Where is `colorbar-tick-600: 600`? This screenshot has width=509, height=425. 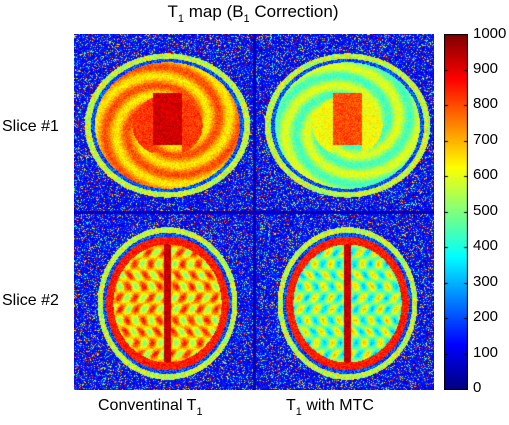 colorbar-tick-600: 600 is located at coordinates (486, 174).